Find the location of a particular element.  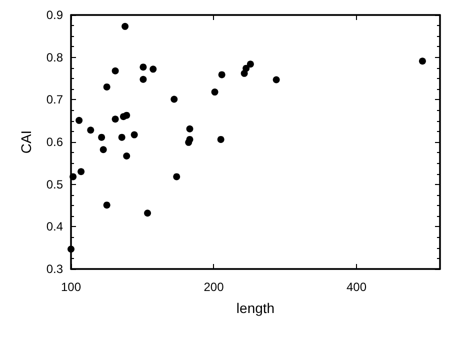

x-tick-label: 400 is located at coordinates (356, 287).